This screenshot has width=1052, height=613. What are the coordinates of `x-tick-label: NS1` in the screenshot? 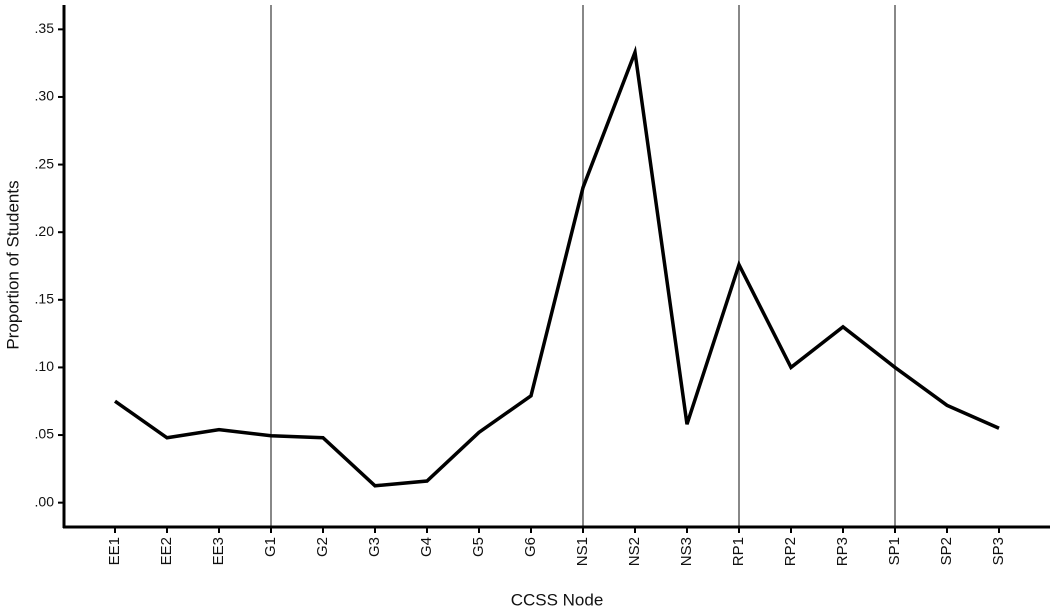 It's located at (582, 551).